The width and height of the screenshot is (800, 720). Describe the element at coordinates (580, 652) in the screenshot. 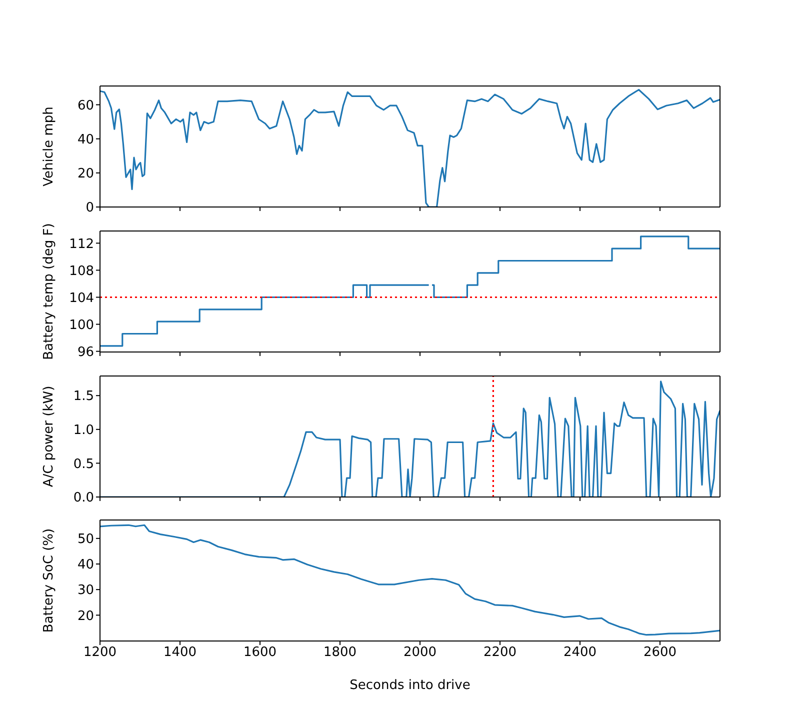

I see `x-tick-label: 2400` at that location.